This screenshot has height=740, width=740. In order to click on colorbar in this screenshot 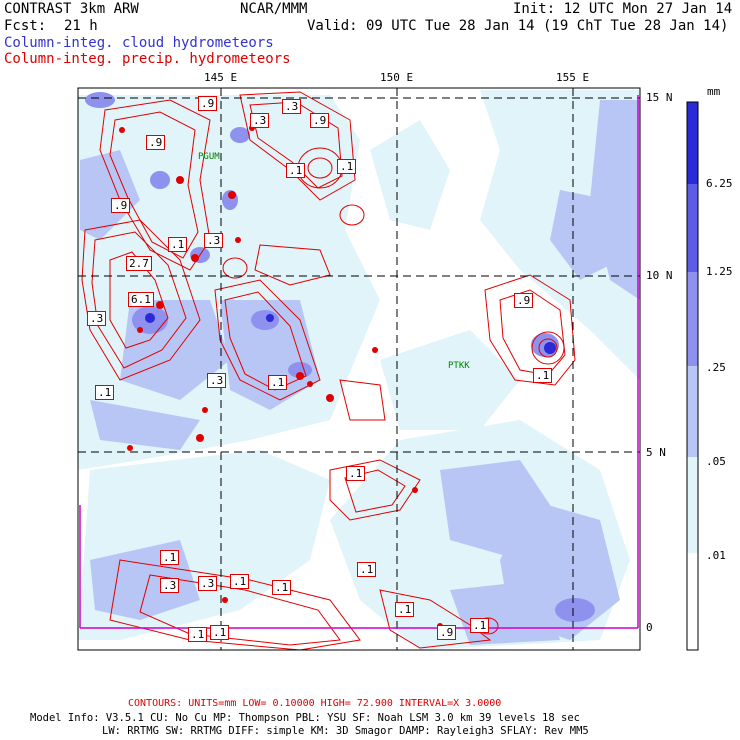, I will do `click(692, 376)`.